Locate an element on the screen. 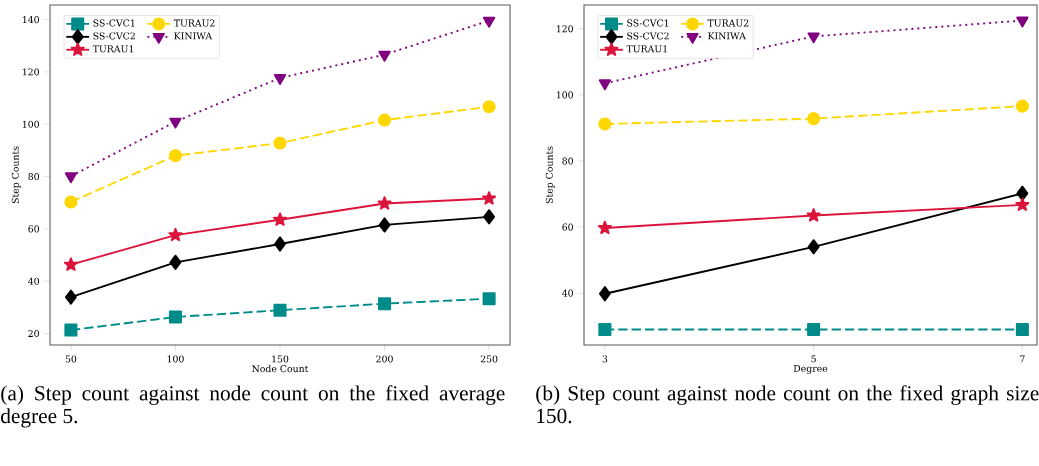 The width and height of the screenshot is (1039, 466). text: (b) Step count against node count on the fixed graph size 150. is located at coordinates (787, 404).